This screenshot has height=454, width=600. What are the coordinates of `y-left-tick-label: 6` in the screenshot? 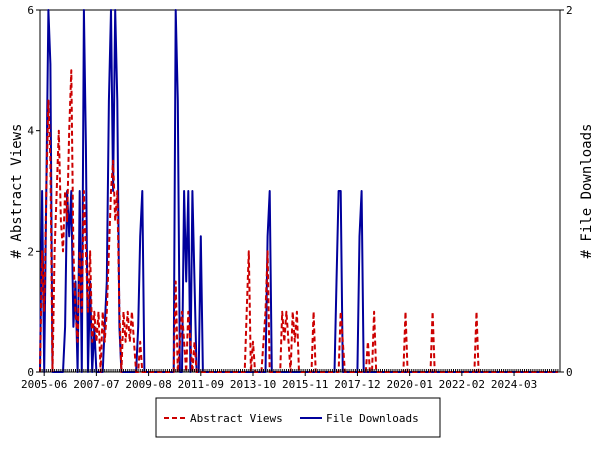 It's located at (30, 10).